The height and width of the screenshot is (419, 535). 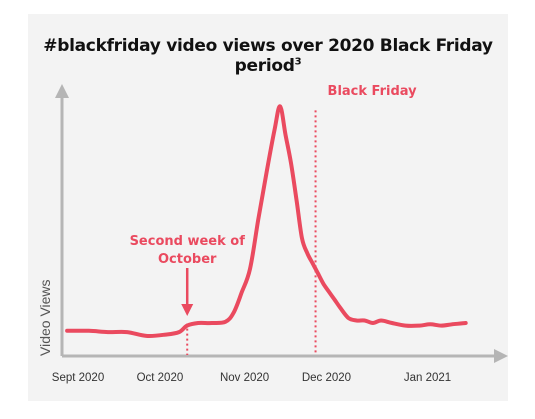 What do you see at coordinates (187, 310) in the screenshot?
I see `second-week-october-arrow-head` at bounding box center [187, 310].